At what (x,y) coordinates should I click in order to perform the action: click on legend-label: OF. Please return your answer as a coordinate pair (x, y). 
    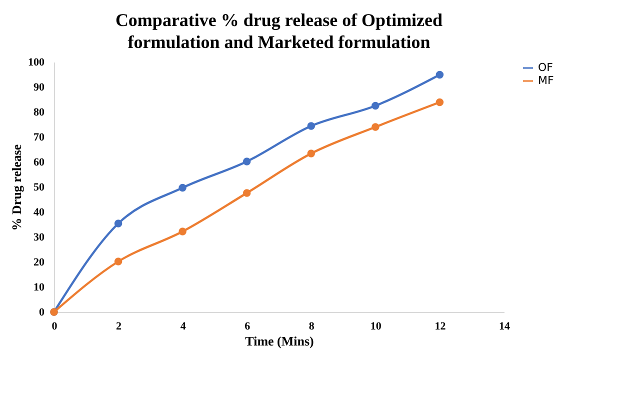
    Looking at the image, I should click on (545, 67).